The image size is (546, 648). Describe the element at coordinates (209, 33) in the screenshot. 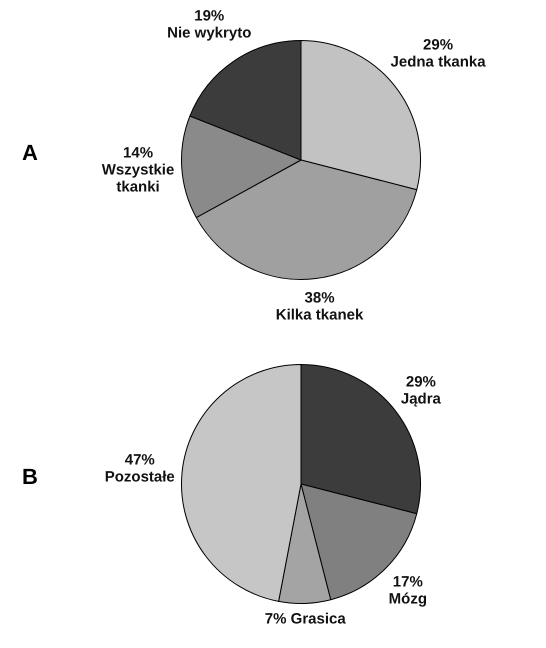

I see `slice-label: Nie wykryto` at that location.